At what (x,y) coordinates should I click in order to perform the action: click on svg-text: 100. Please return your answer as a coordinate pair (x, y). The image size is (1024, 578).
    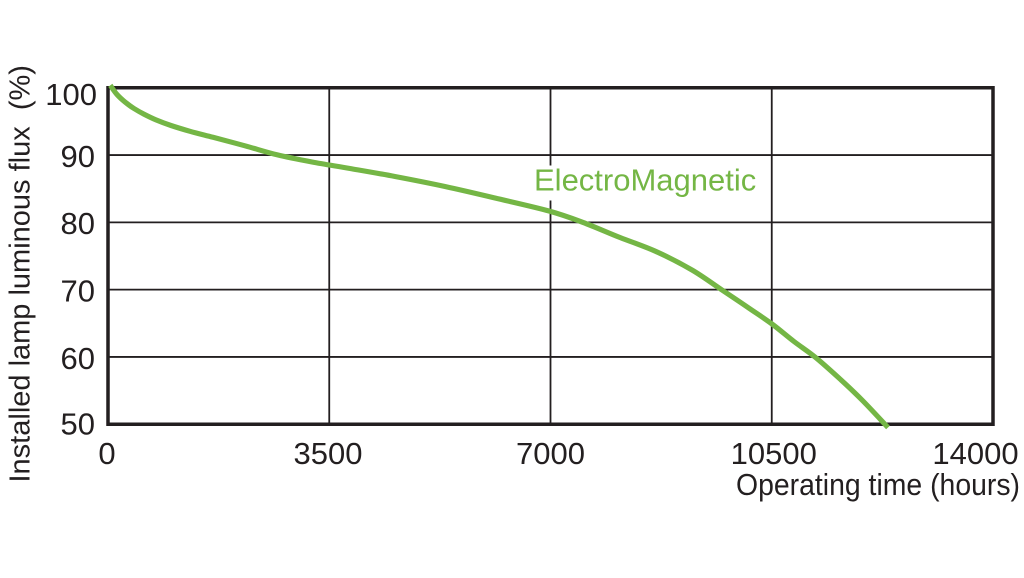
    Looking at the image, I should click on (71, 94).